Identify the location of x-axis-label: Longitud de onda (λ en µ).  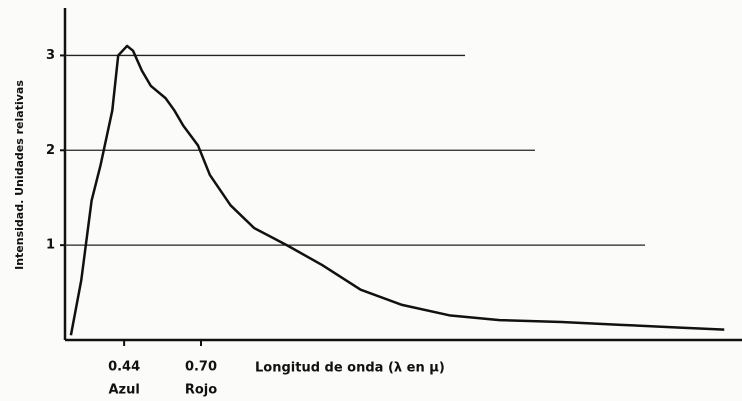
(350, 368).